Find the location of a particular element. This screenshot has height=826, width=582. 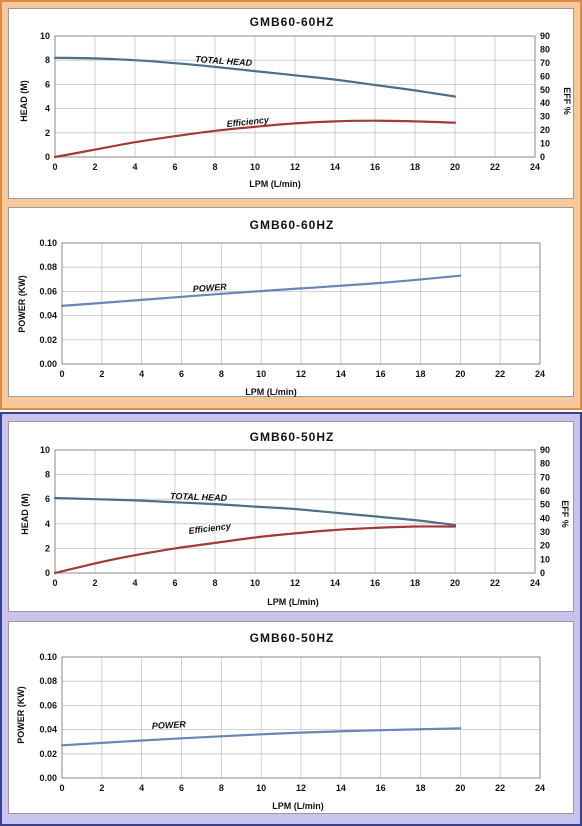

y-tick-label: 0.08 is located at coordinates (48, 267).